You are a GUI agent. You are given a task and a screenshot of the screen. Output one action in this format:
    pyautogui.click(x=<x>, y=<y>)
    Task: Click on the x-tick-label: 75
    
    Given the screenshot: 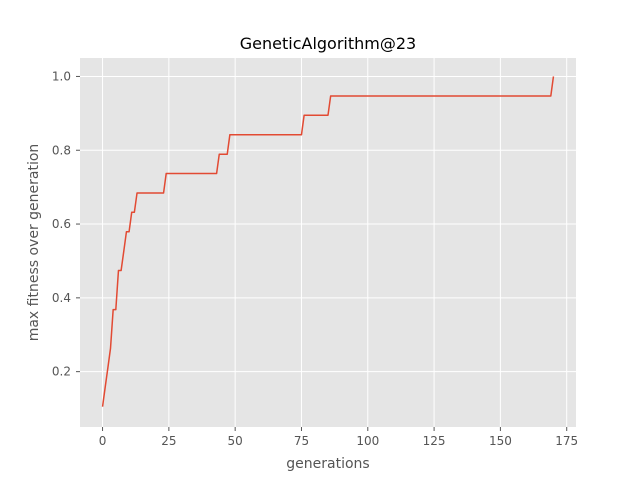 What is the action you would take?
    pyautogui.click(x=301, y=441)
    